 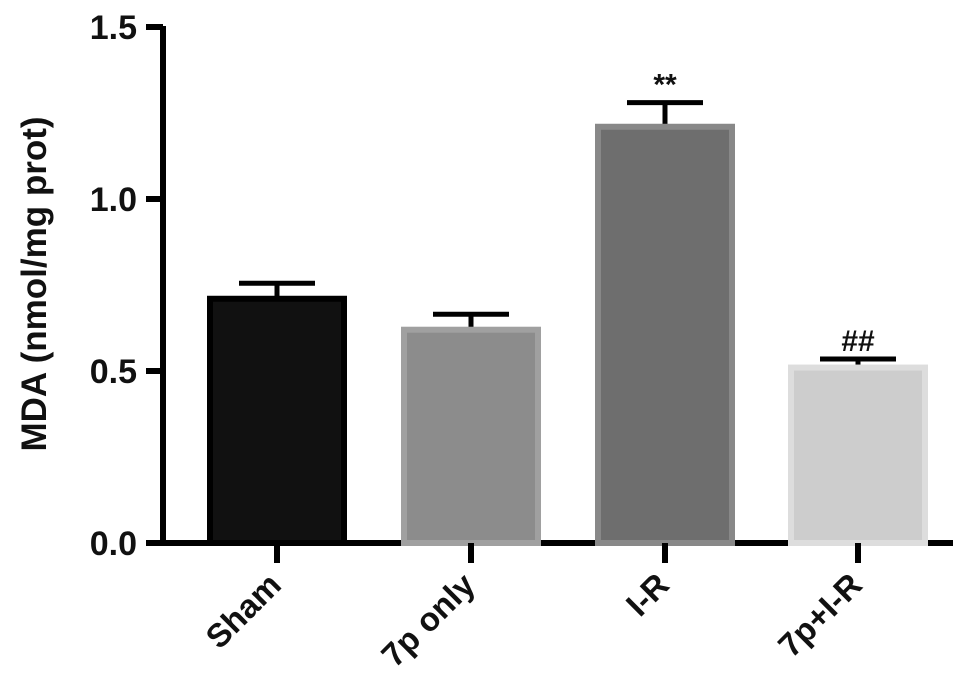 I want to click on x-tick-label: 7p+I-R, so click(x=820, y=615).